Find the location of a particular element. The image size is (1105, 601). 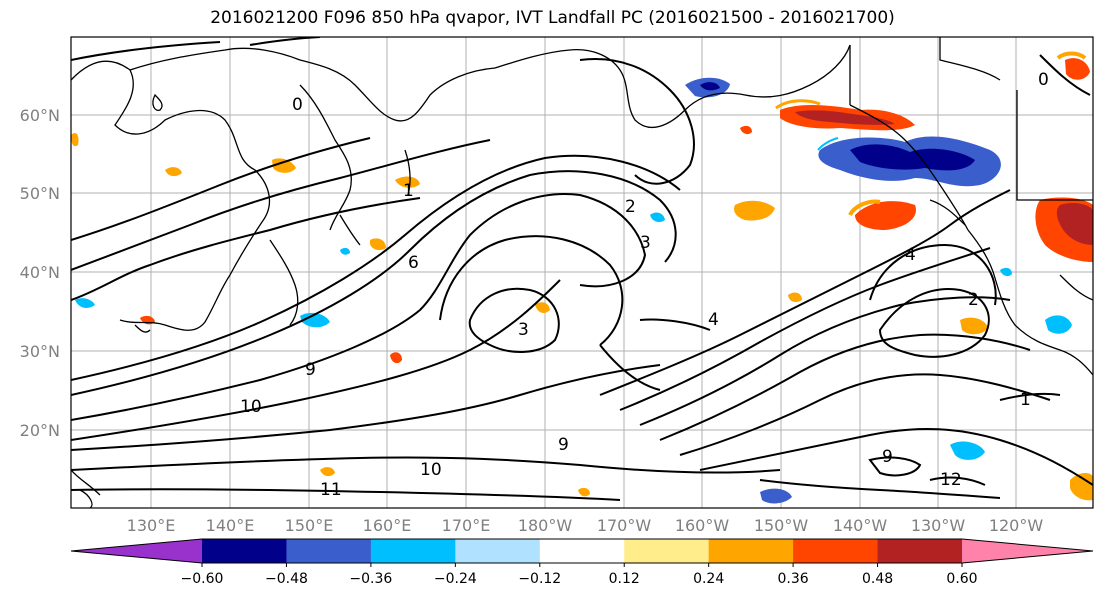

lat-label: 20°N is located at coordinates (40, 430).